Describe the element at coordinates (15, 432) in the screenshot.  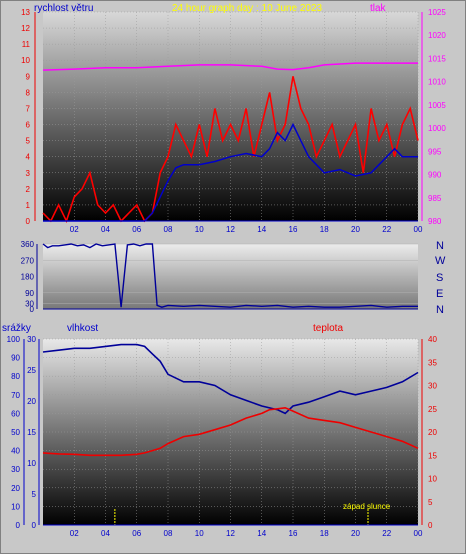
I see `humidity-tick-label: 50` at that location.